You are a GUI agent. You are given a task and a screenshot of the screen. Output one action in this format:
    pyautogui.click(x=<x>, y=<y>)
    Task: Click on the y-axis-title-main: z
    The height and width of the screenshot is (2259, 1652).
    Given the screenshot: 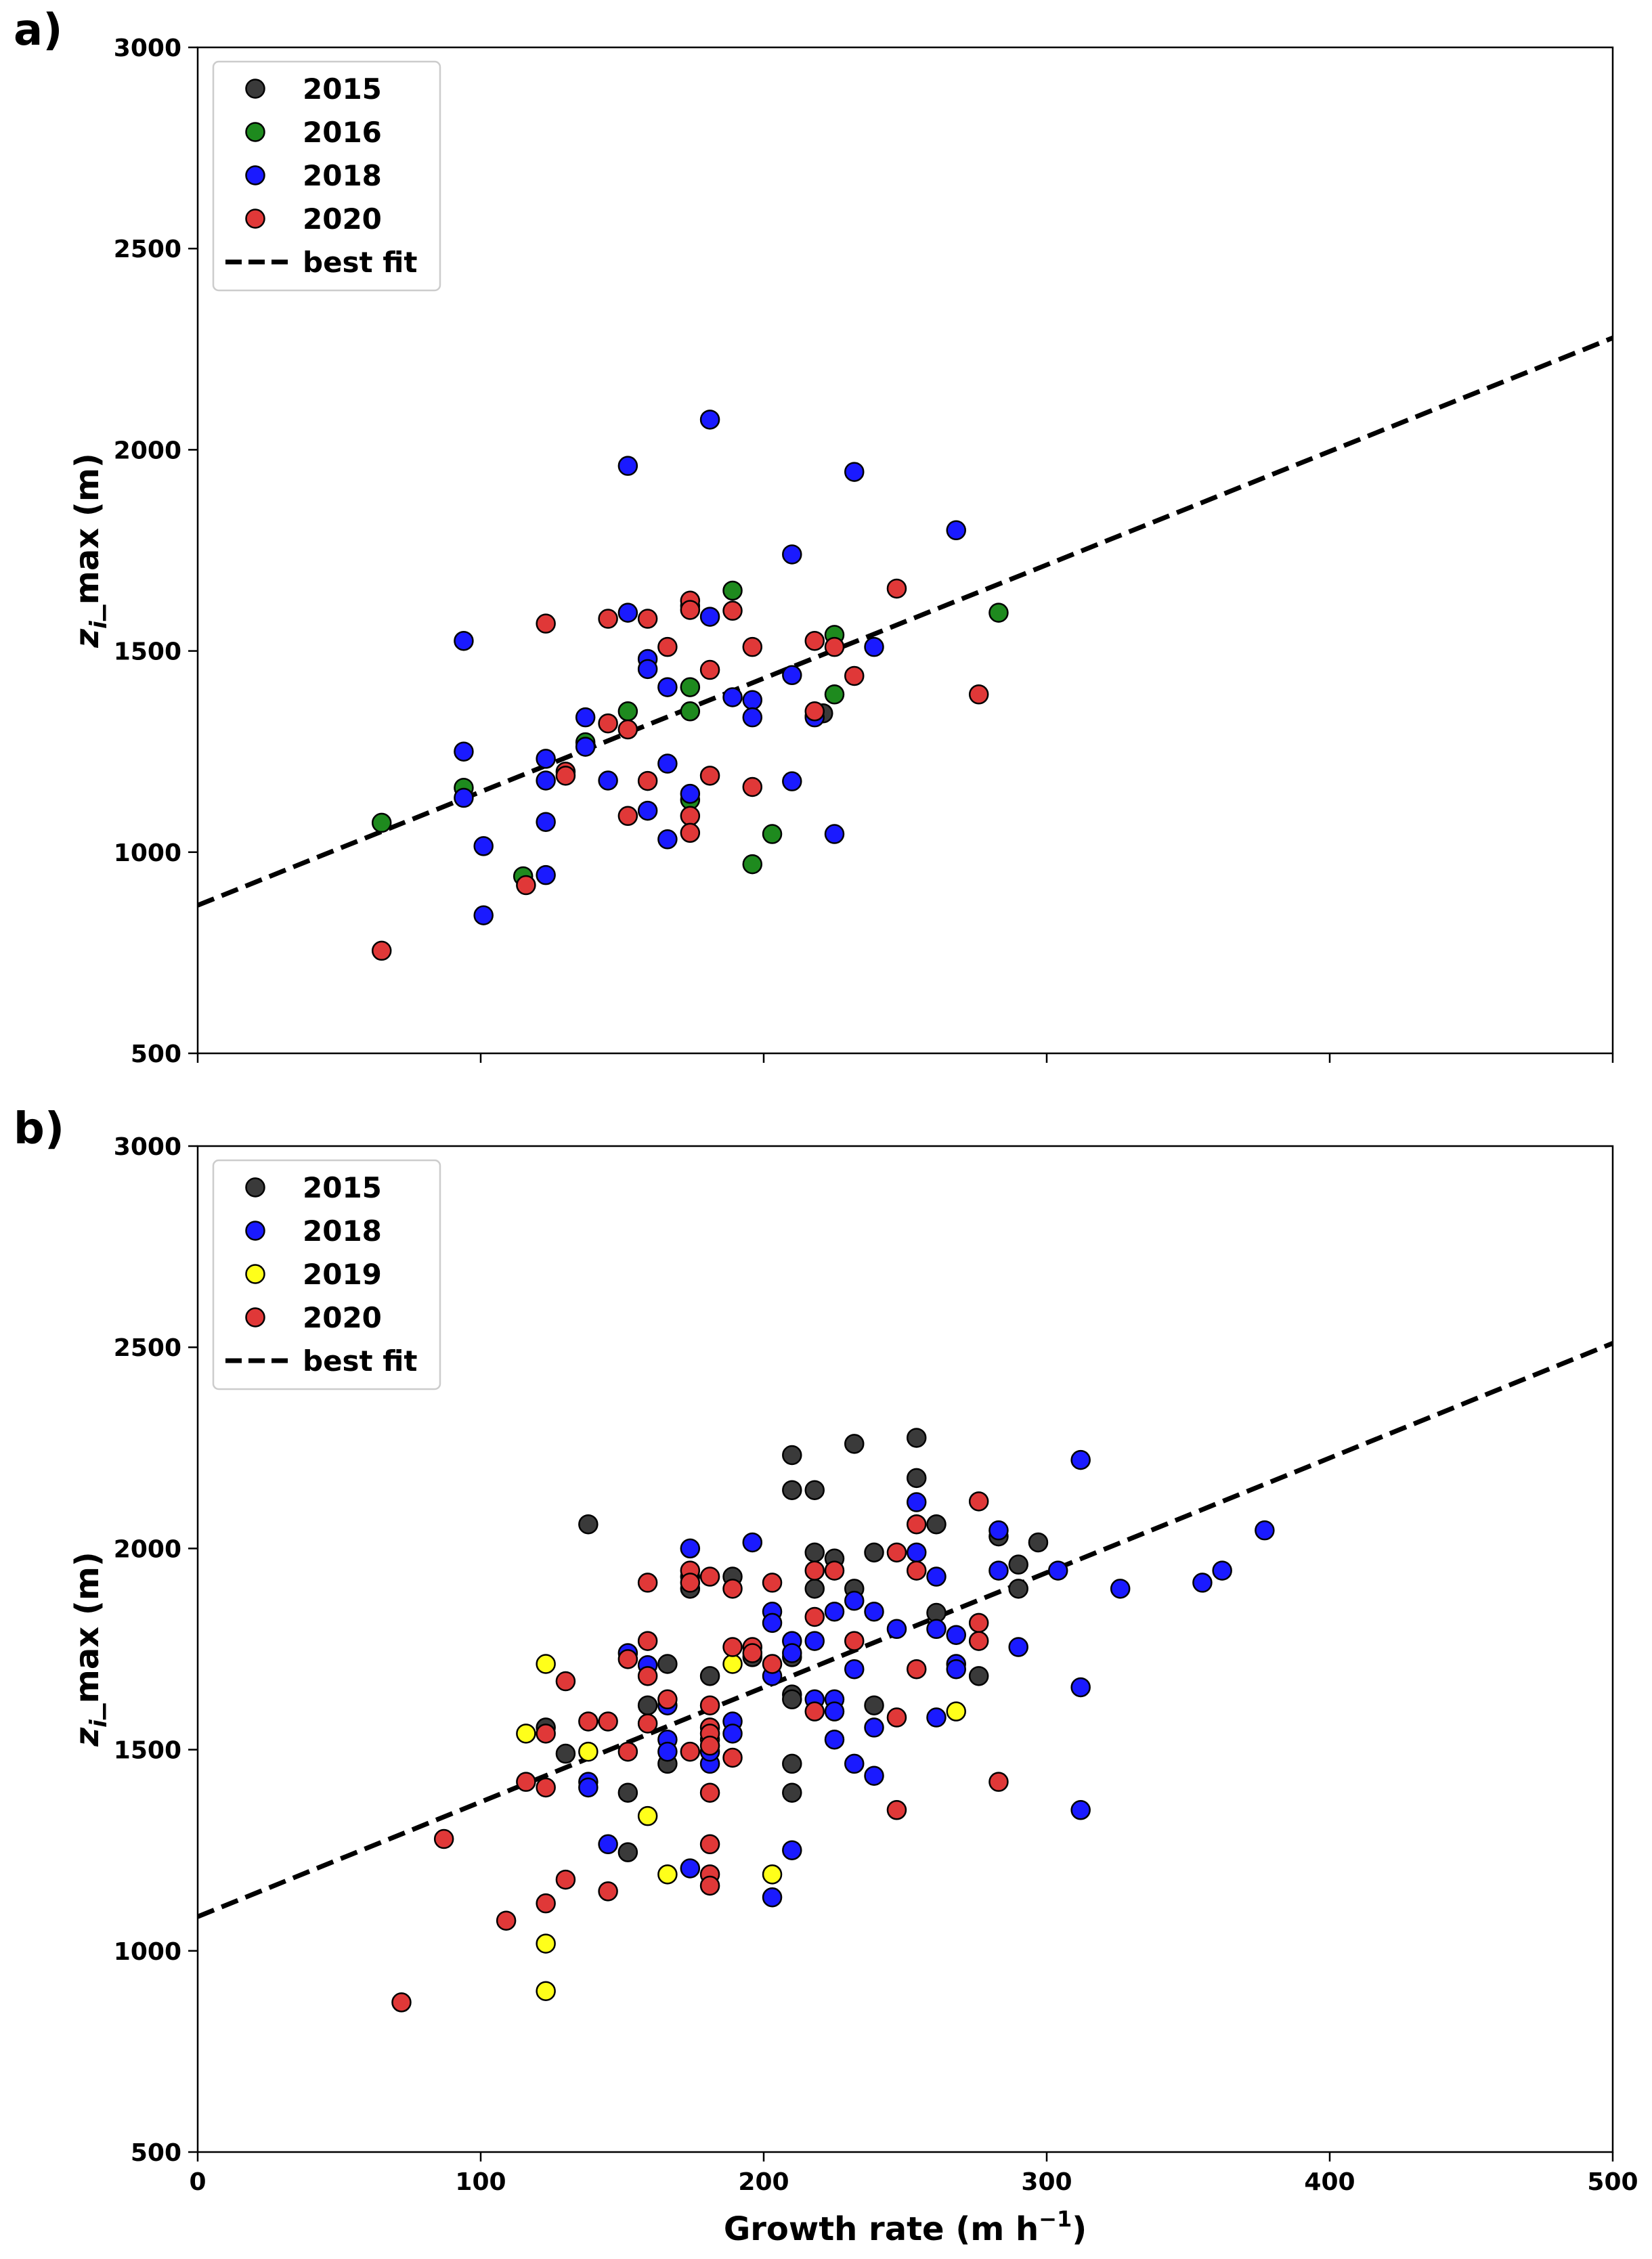 What is the action you would take?
    pyautogui.click(x=87, y=1737)
    